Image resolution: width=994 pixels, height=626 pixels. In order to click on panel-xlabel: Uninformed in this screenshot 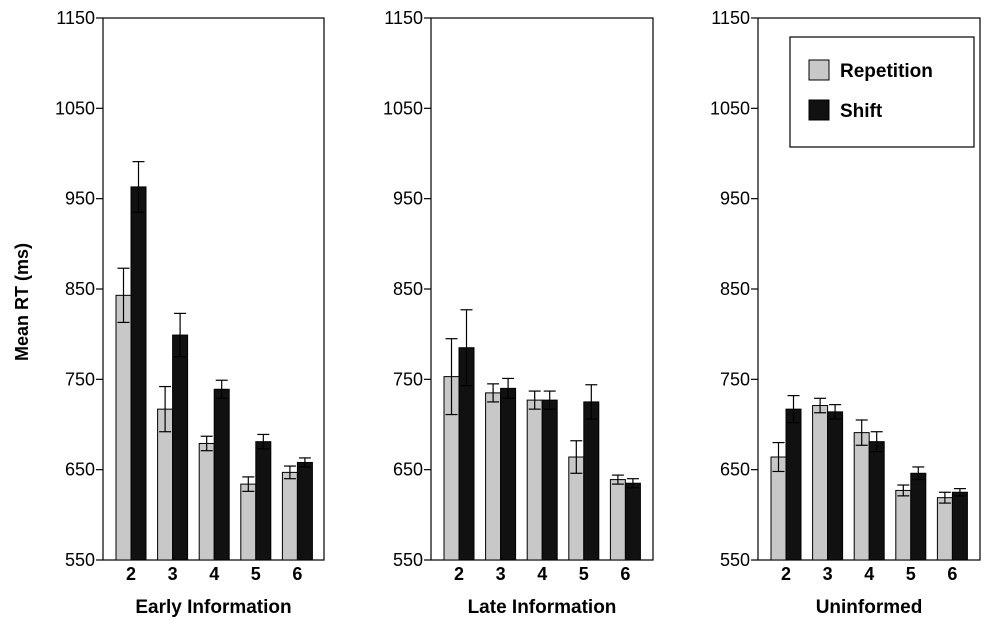, I will do `click(869, 607)`.